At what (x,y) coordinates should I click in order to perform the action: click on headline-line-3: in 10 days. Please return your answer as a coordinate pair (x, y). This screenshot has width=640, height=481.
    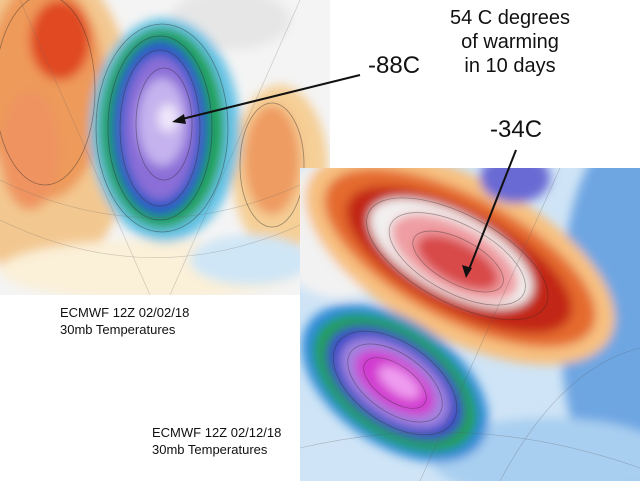
    Looking at the image, I should click on (510, 66).